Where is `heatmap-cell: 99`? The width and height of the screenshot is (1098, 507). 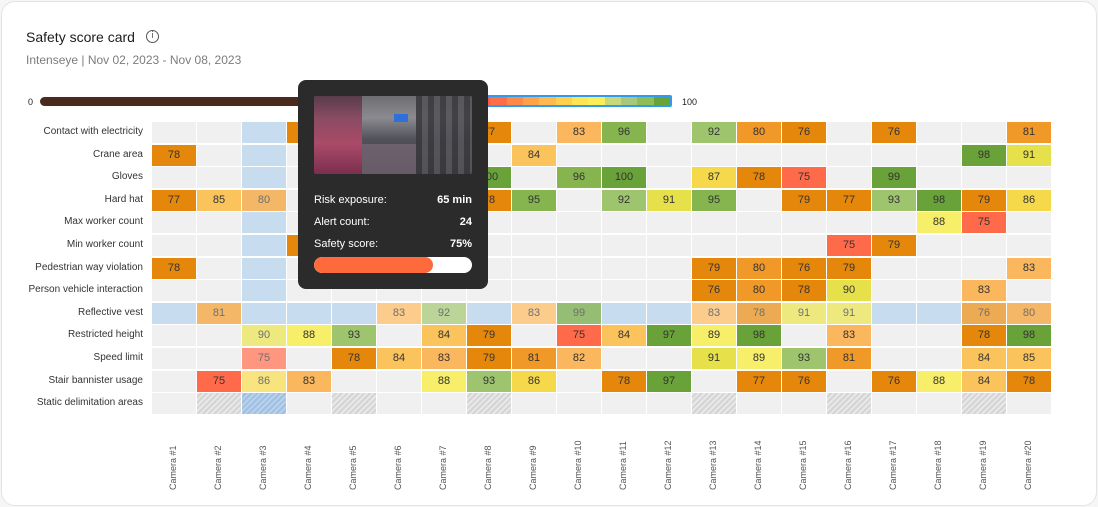
heatmap-cell: 99 is located at coordinates (894, 178).